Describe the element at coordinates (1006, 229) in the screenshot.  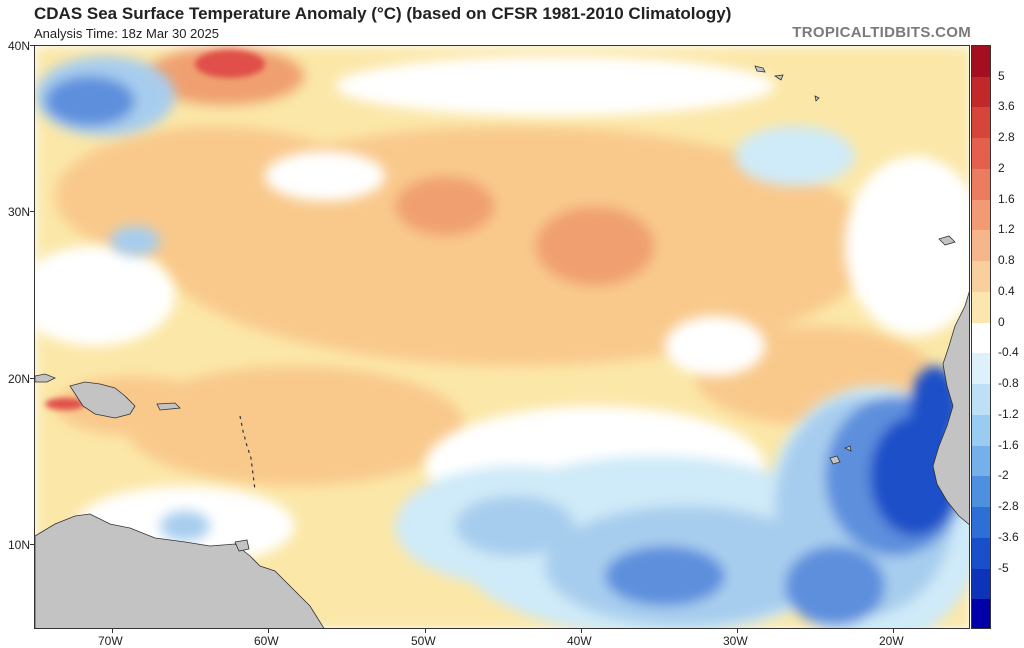
I see `colorbar-label: 1.2` at that location.